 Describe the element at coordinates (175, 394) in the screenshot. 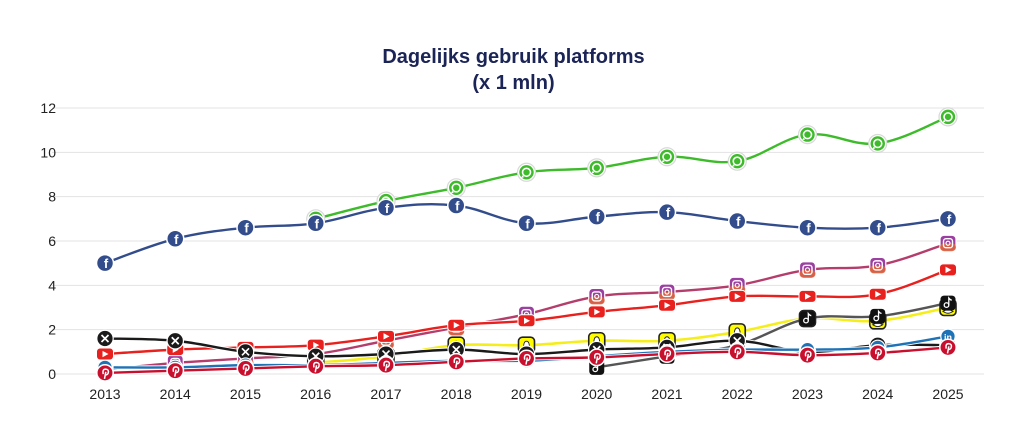

I see `x-tick-label: 2014` at that location.